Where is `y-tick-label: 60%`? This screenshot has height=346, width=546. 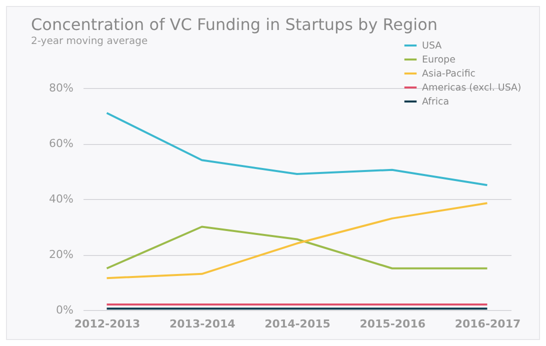 y-tick-label: 60% is located at coordinates (61, 143).